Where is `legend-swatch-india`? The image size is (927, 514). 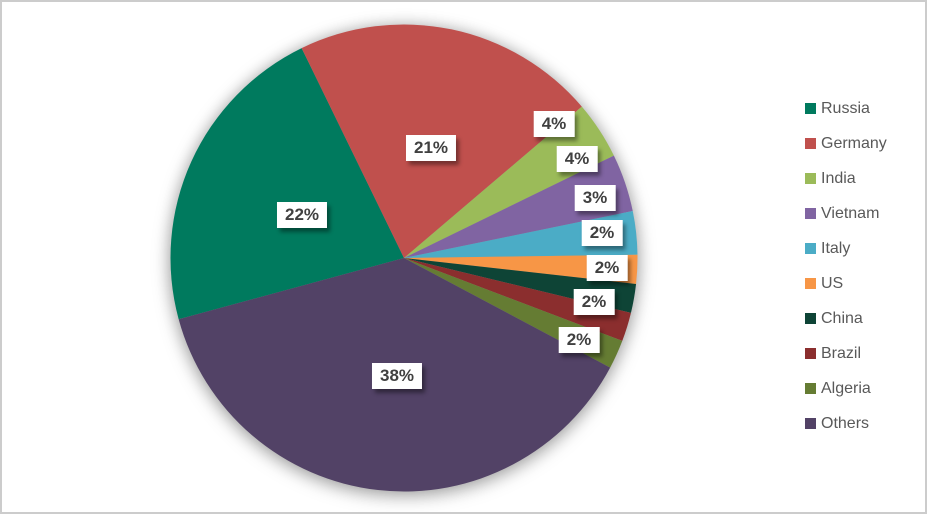
legend-swatch-india is located at coordinates (810, 178).